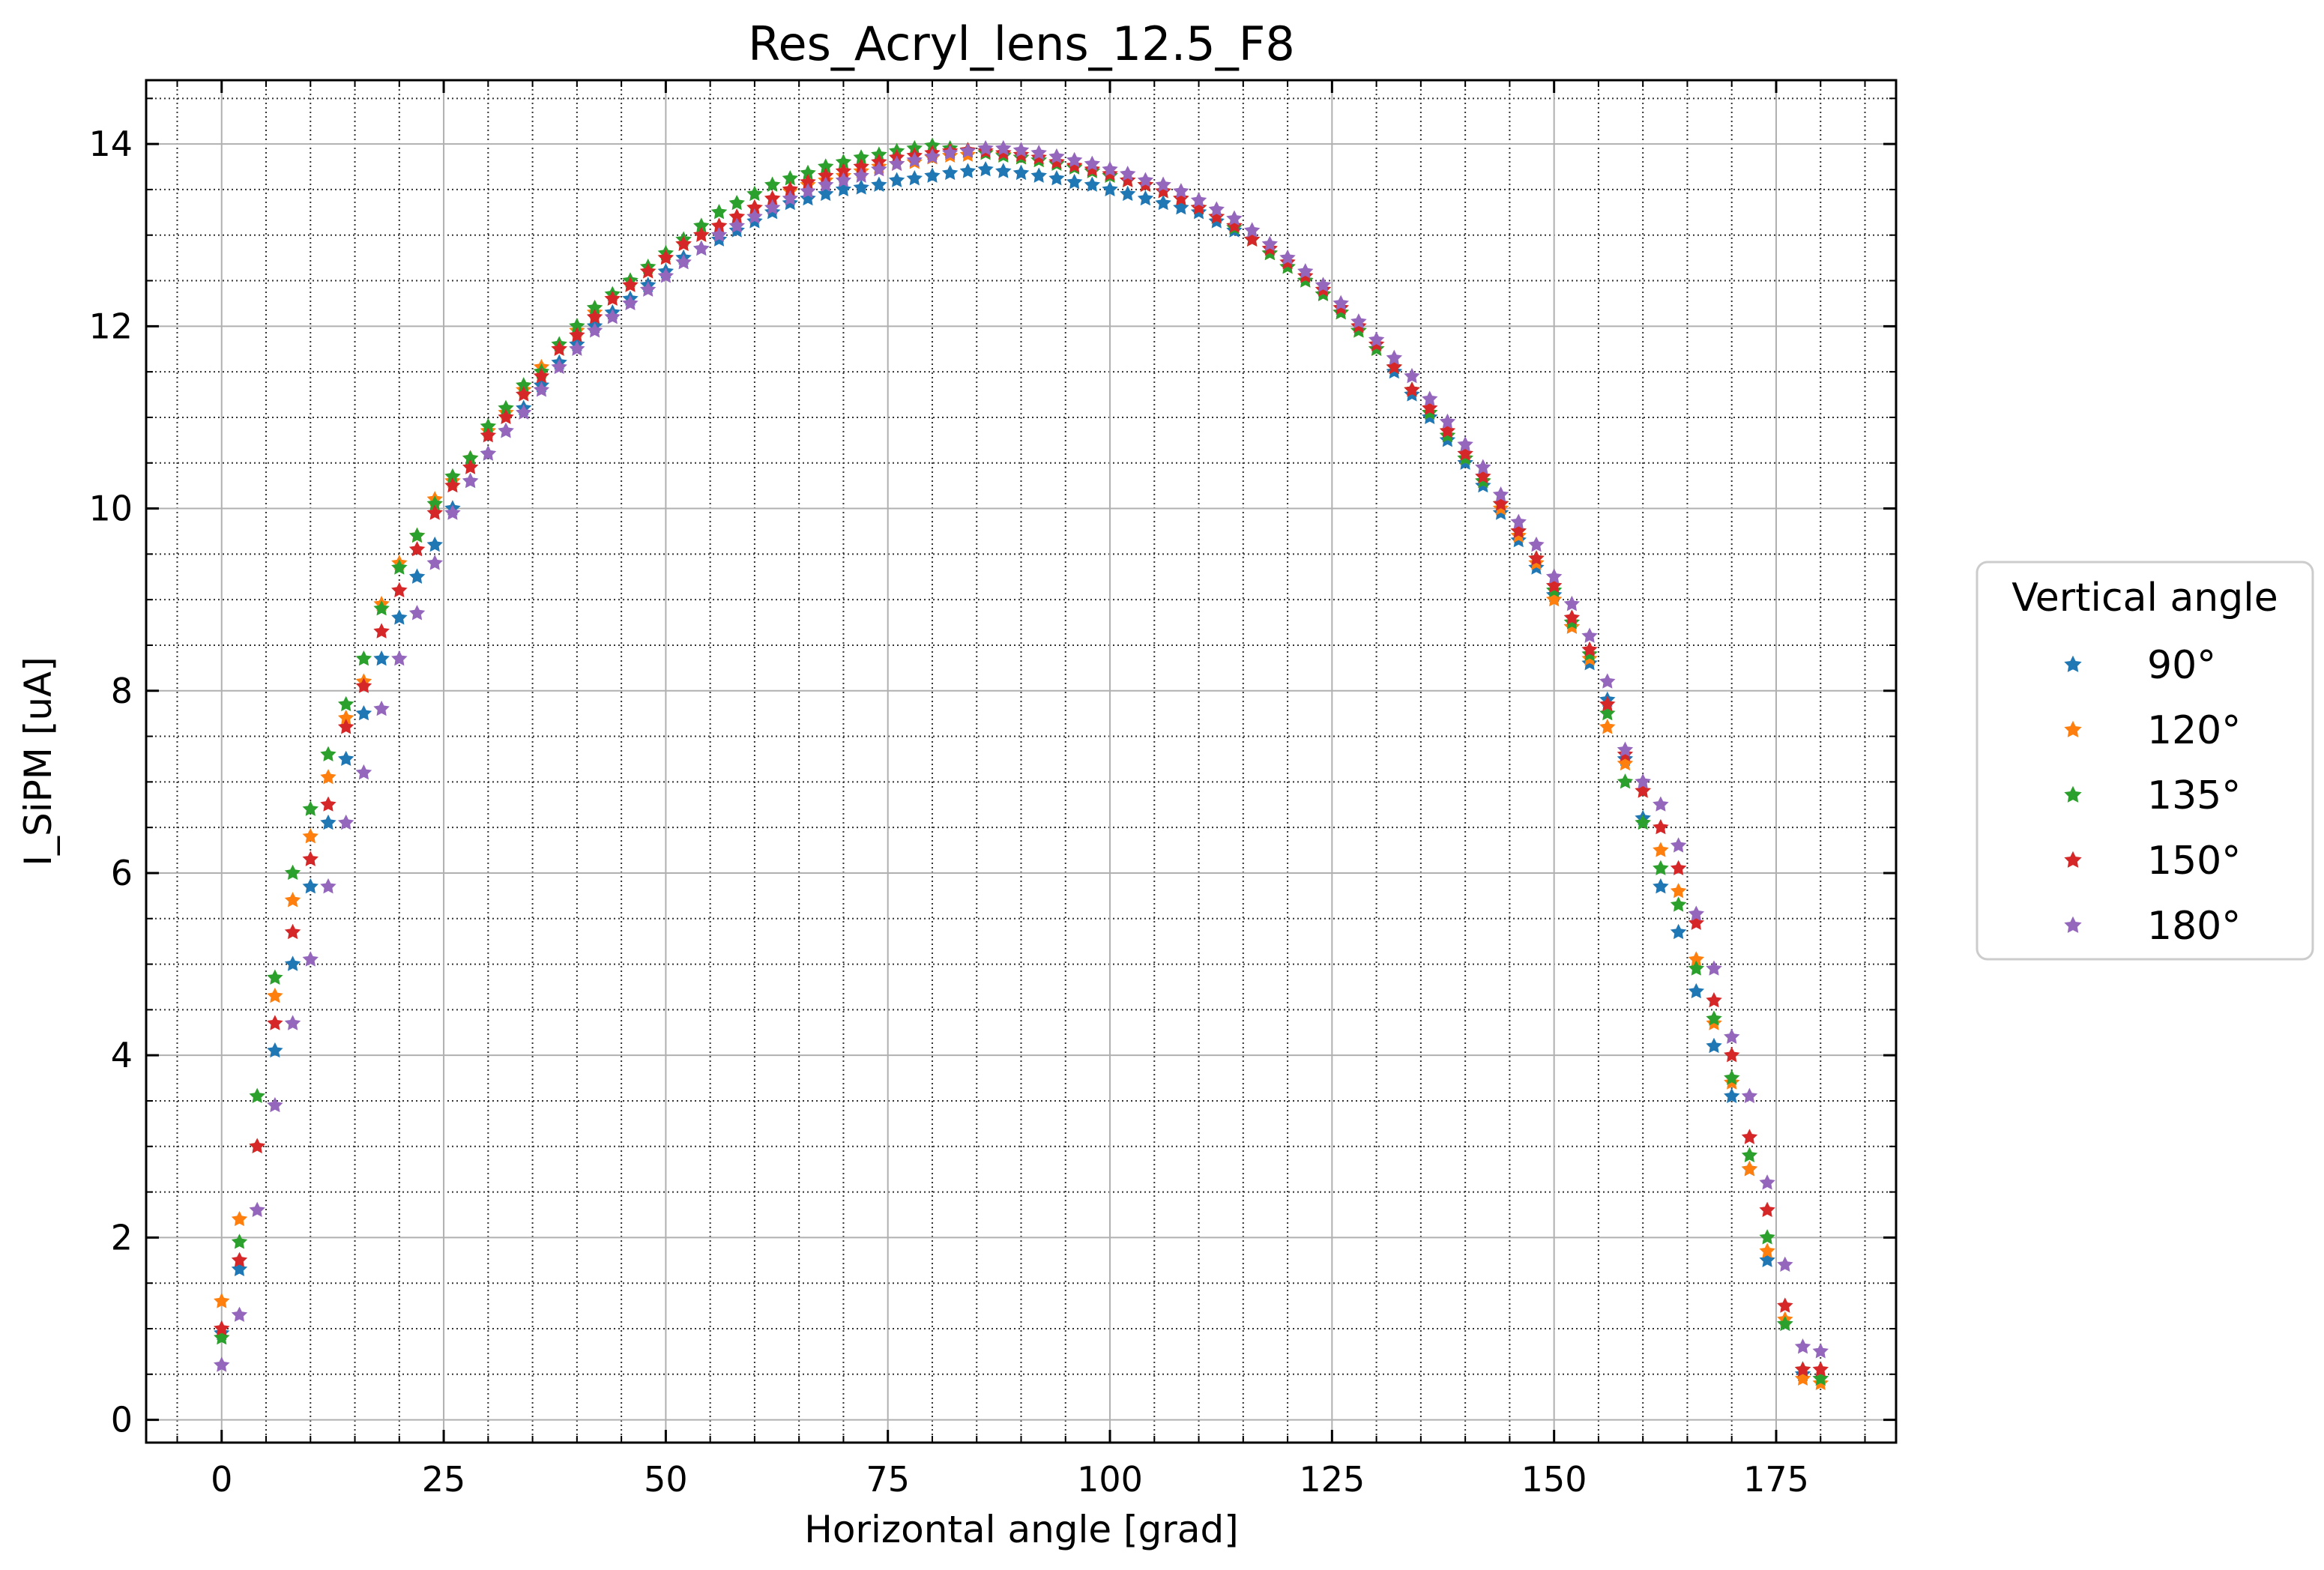  I want to click on legend-label: 120°, so click(2194, 730).